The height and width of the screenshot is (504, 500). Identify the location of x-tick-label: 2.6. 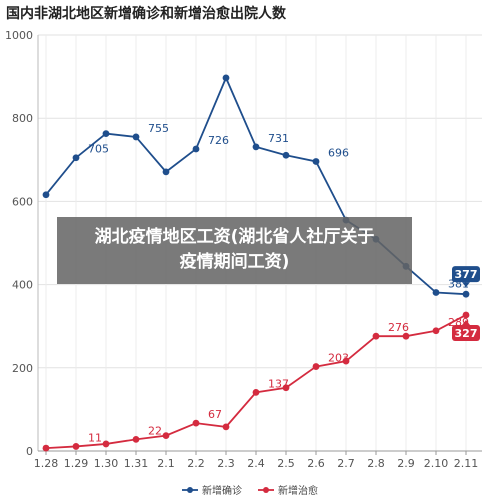
(316, 463).